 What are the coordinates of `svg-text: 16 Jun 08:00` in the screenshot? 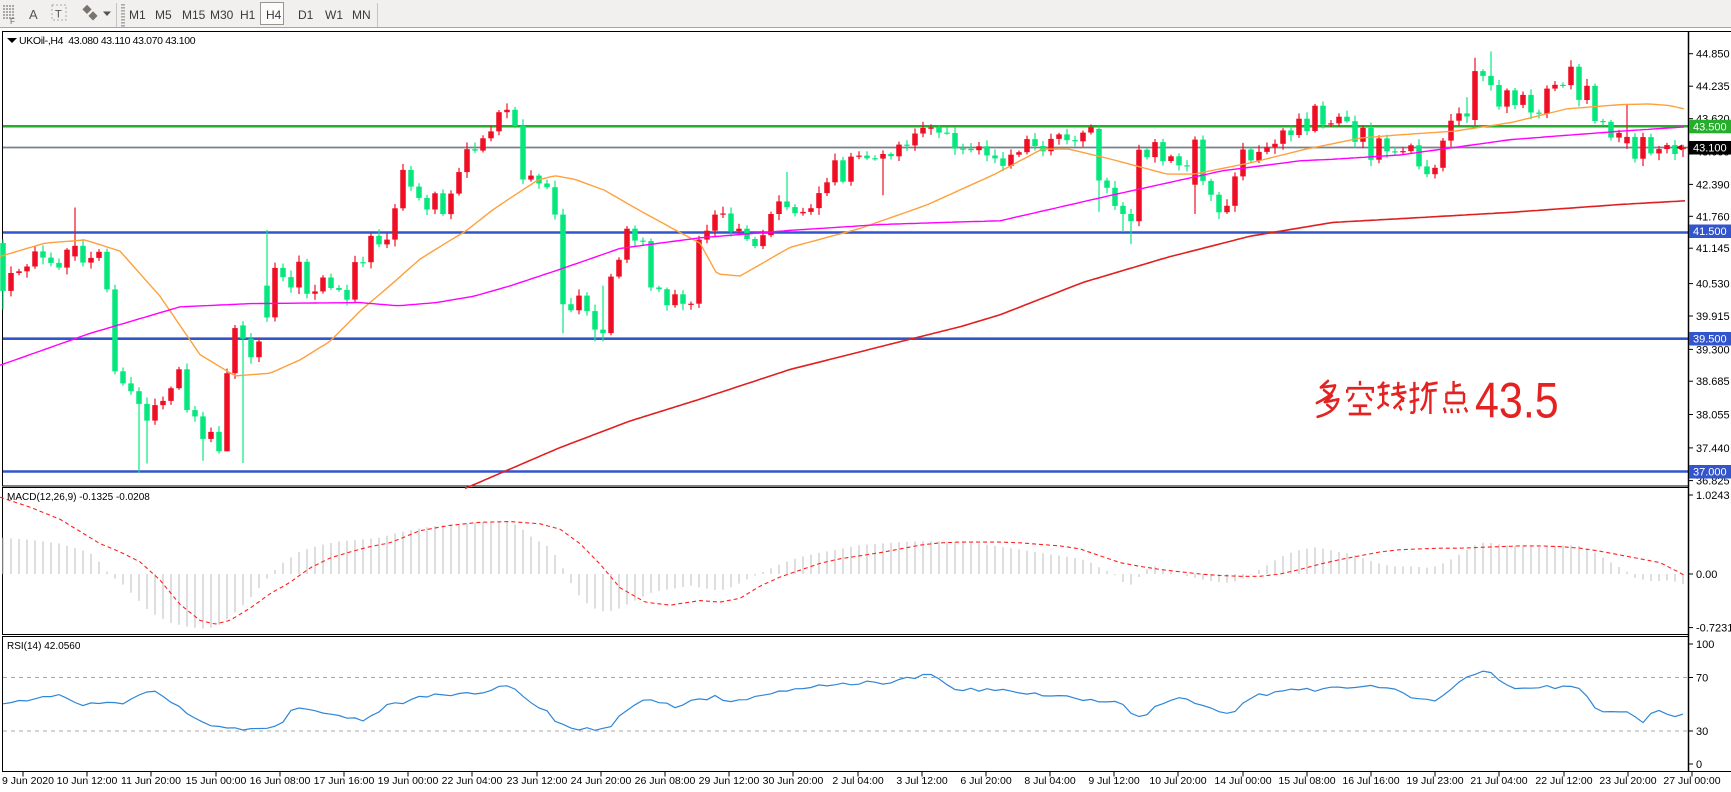 It's located at (280, 781).